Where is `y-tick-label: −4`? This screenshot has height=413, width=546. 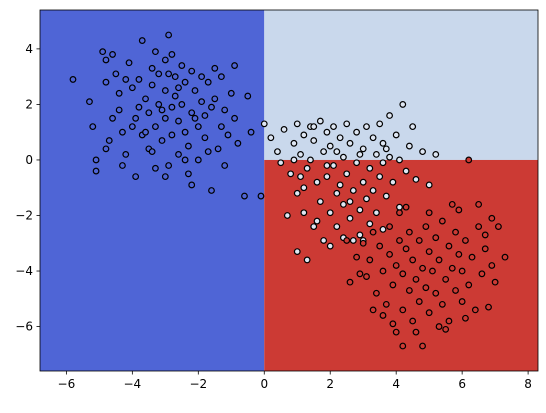
y-tick-label: −4 is located at coordinates (24, 271).